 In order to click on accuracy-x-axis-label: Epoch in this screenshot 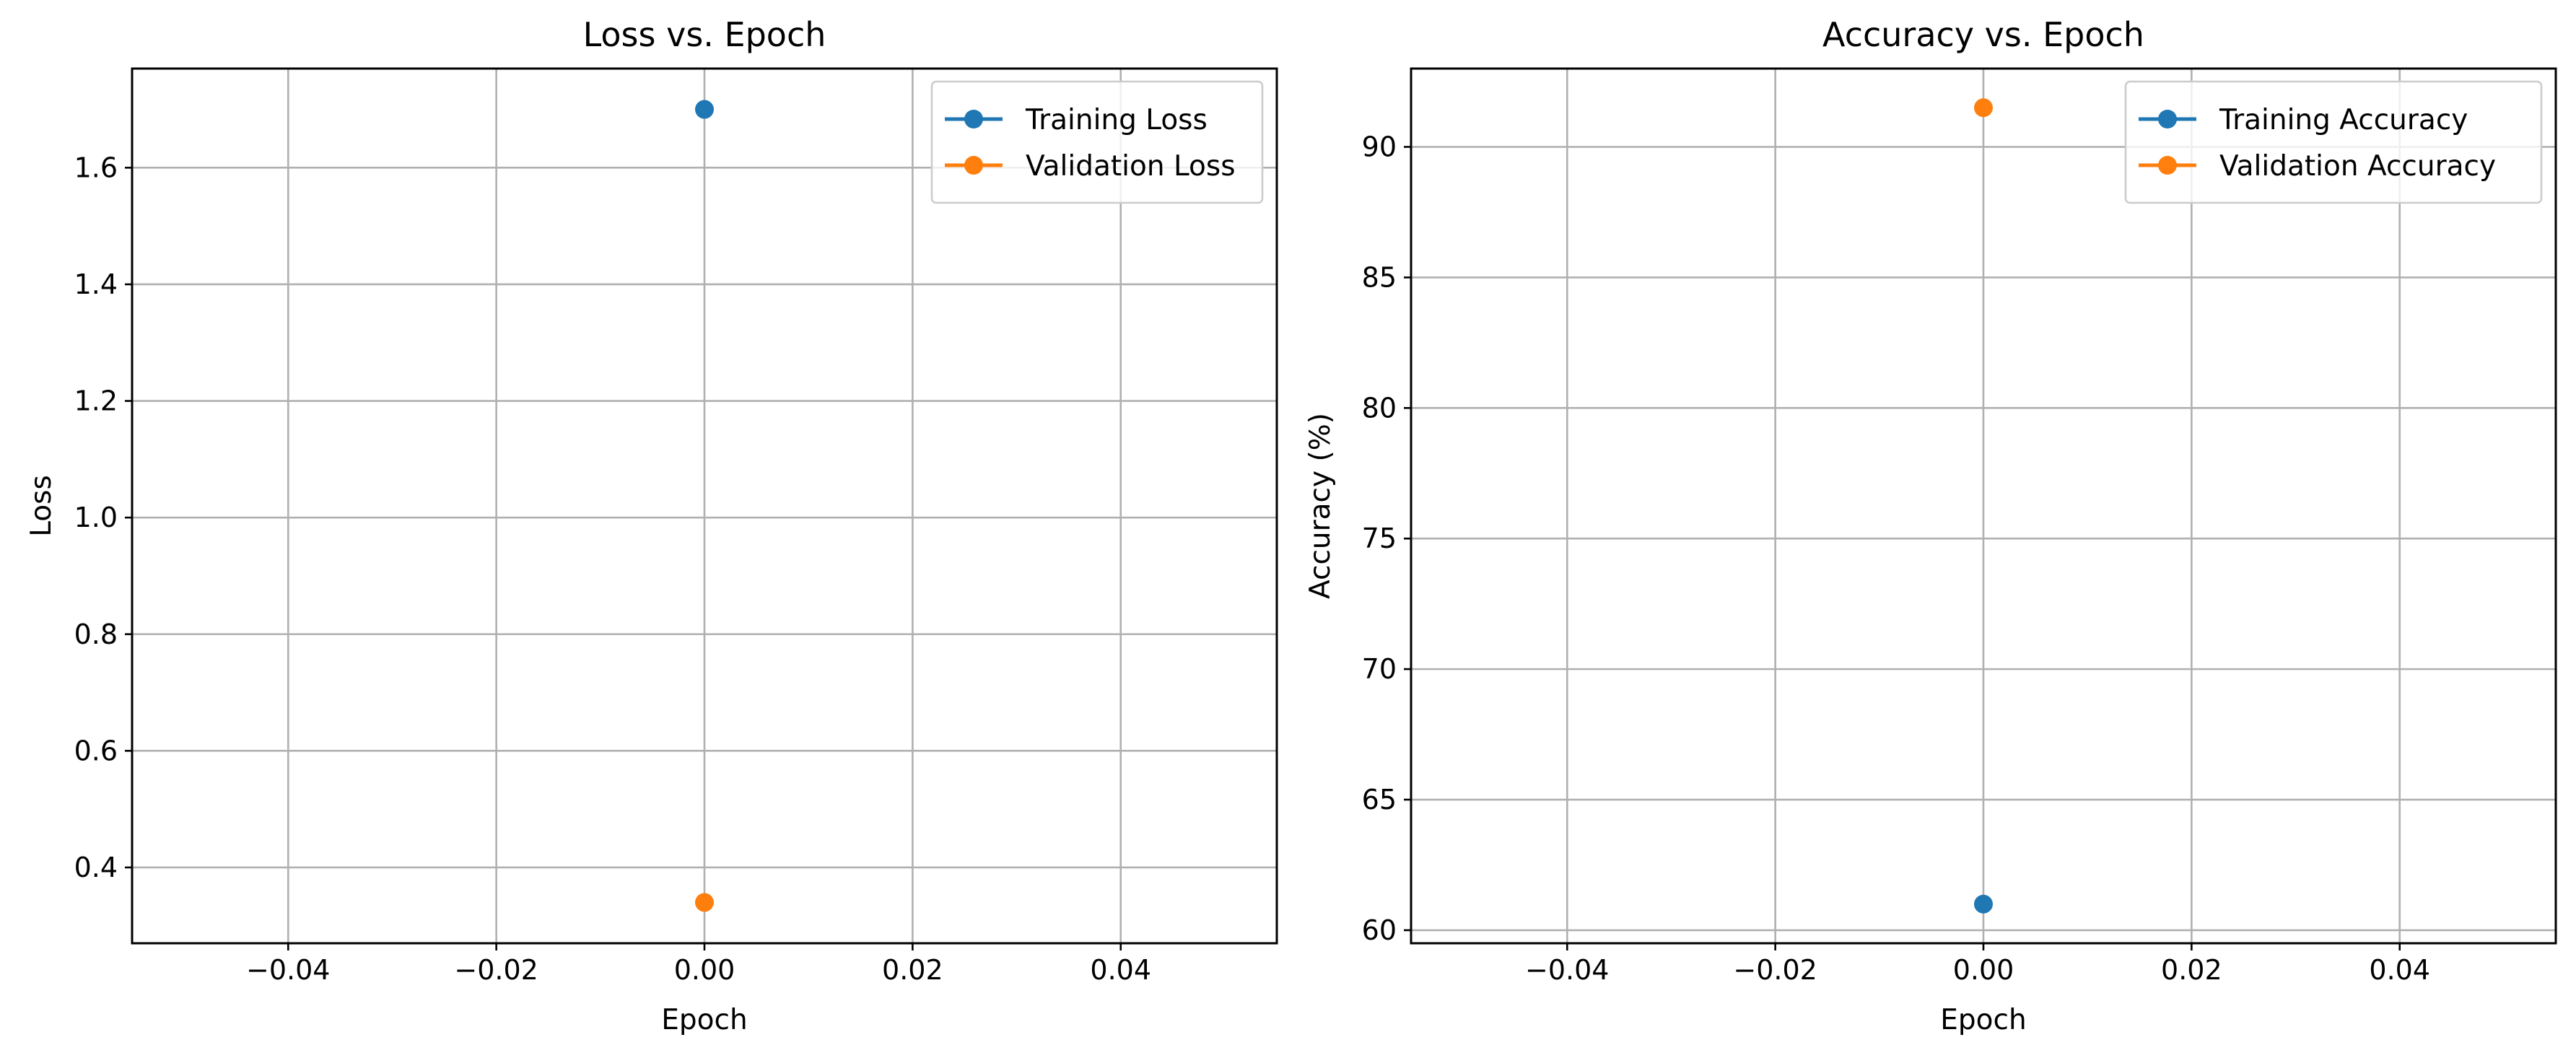, I will do `click(1983, 1020)`.